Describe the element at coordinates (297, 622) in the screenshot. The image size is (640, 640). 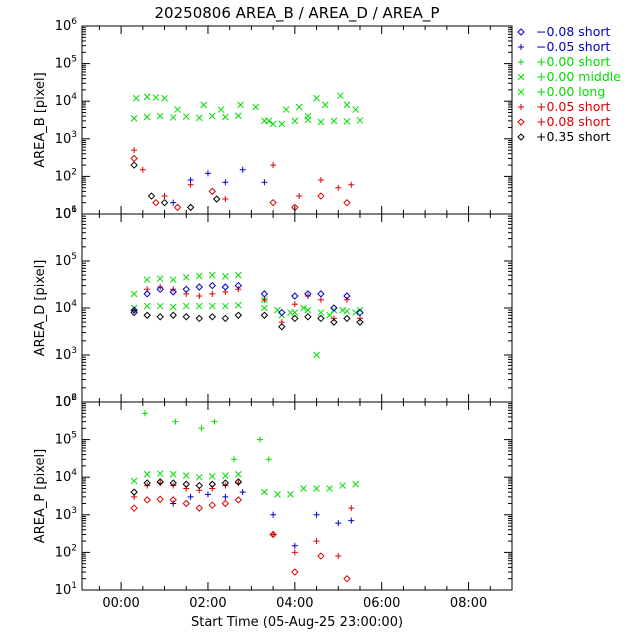
I see `x-axis-label: Start Time (05-Aug-25 23:00:00)` at that location.